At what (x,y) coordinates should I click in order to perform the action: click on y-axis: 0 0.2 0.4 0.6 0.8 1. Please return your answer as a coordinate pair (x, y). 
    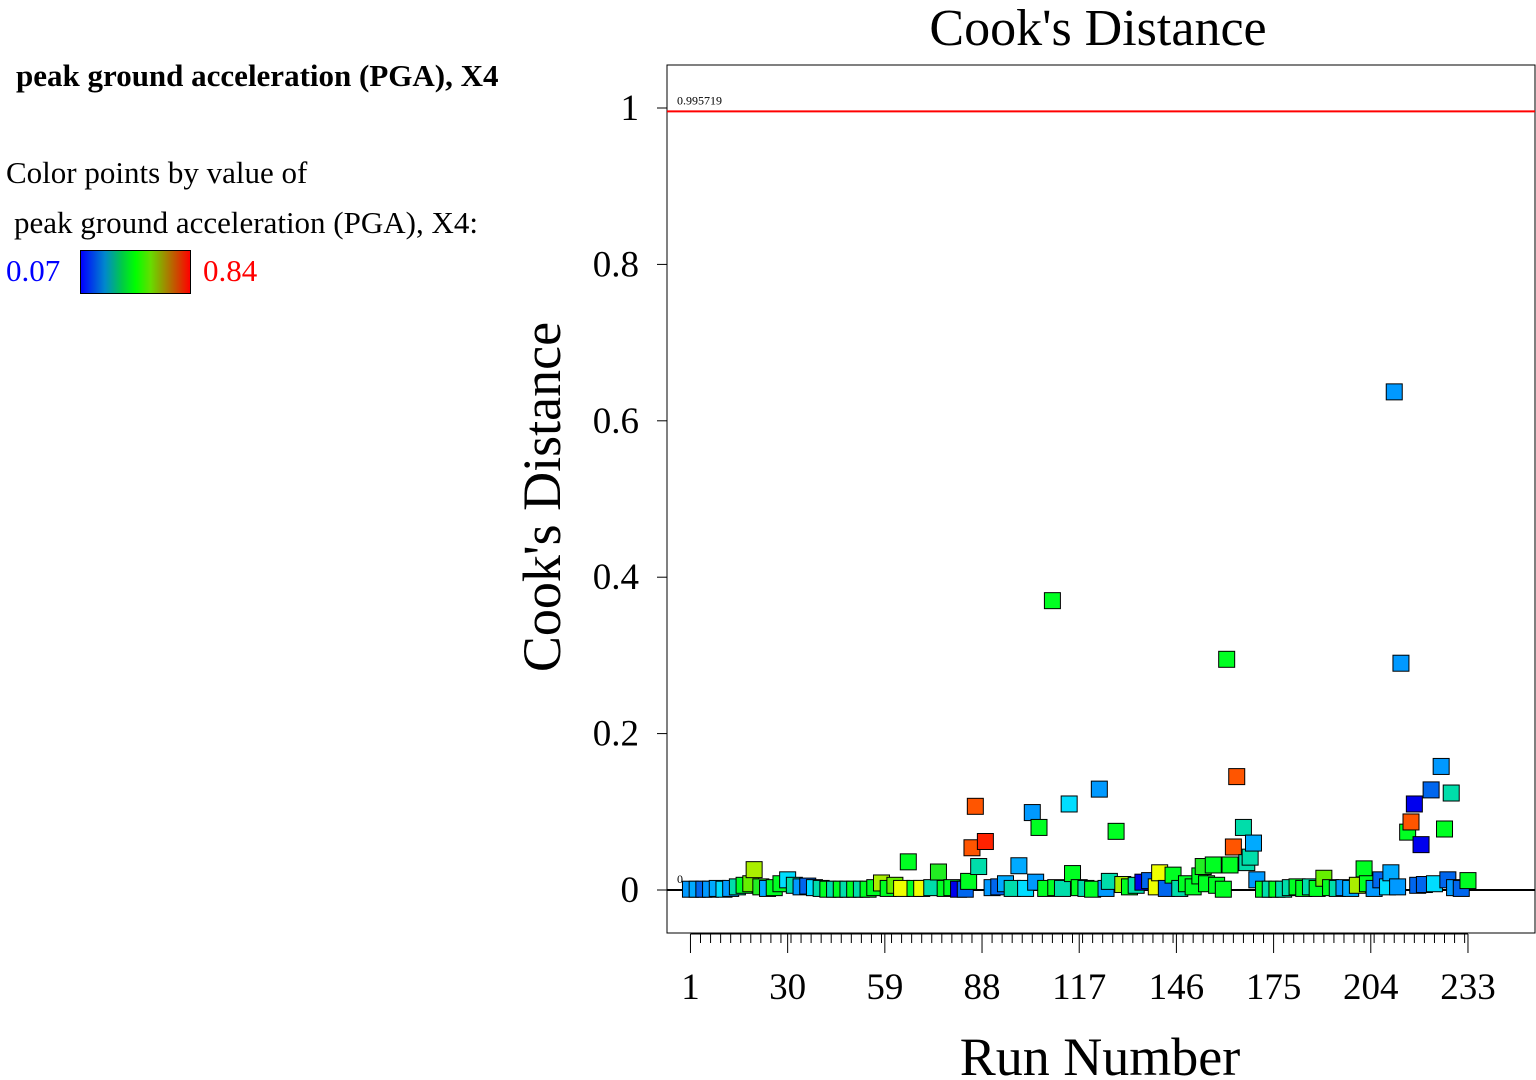
    Looking at the image, I should click on (630, 499).